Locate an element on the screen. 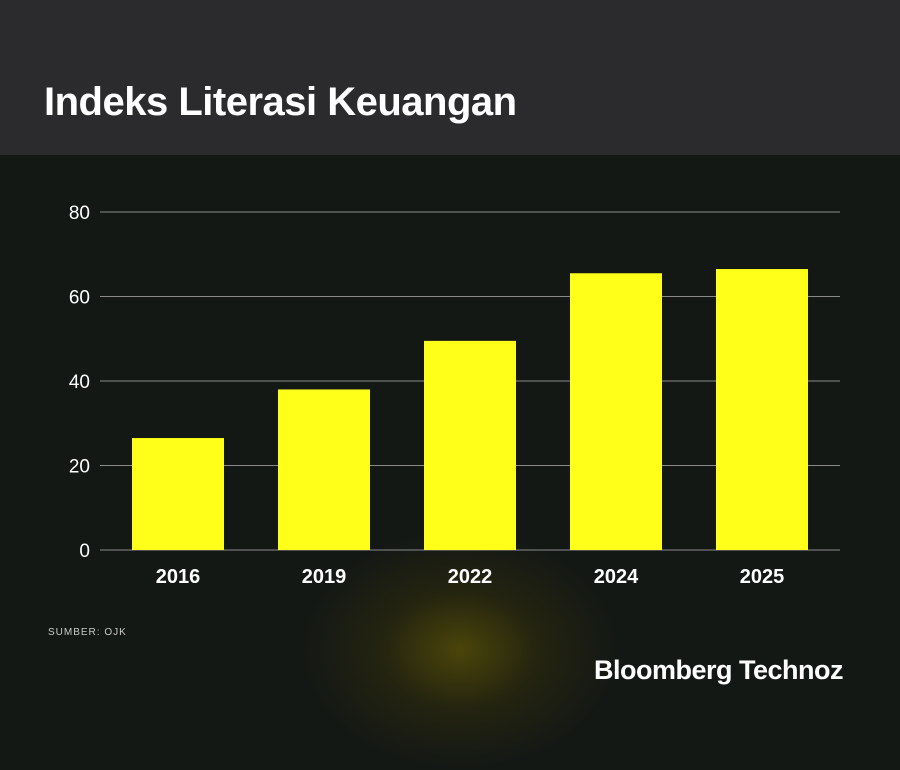 Image resolution: width=900 pixels, height=770 pixels. x-tick-label: 2024 is located at coordinates (616, 577).